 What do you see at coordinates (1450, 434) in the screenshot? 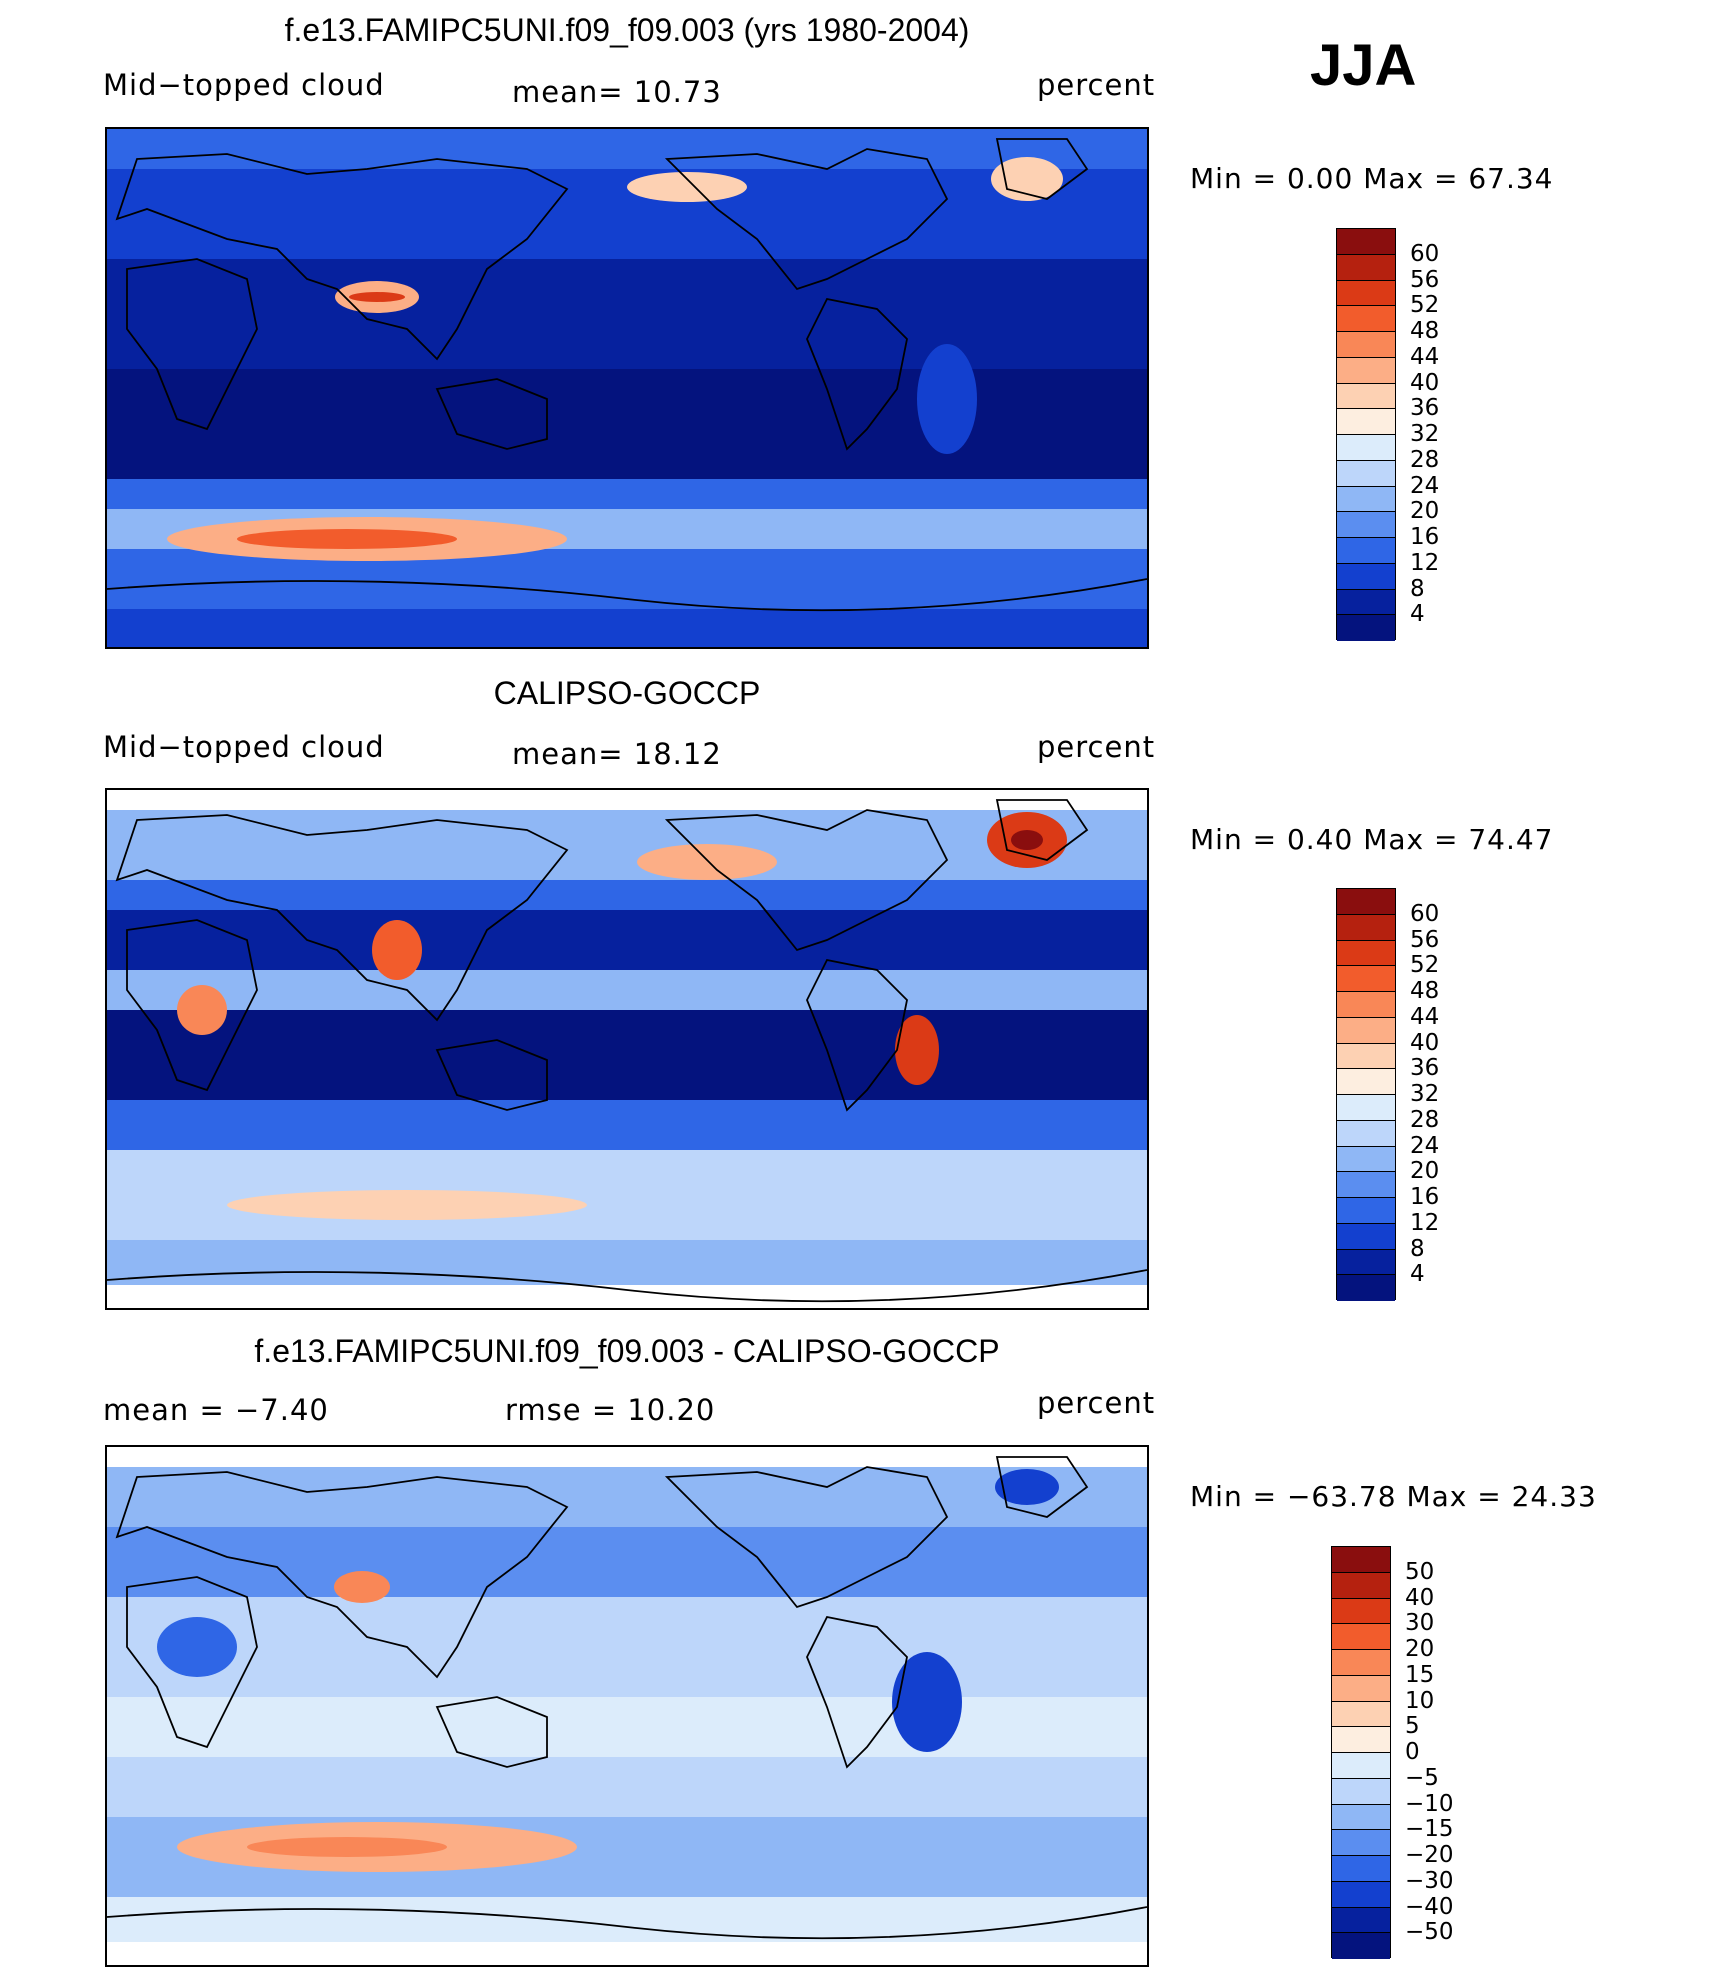
I see `panel1-colorbar-labels: 60 56 52 48 44 40 36 32 28 24 20 16 12 8 4` at bounding box center [1450, 434].